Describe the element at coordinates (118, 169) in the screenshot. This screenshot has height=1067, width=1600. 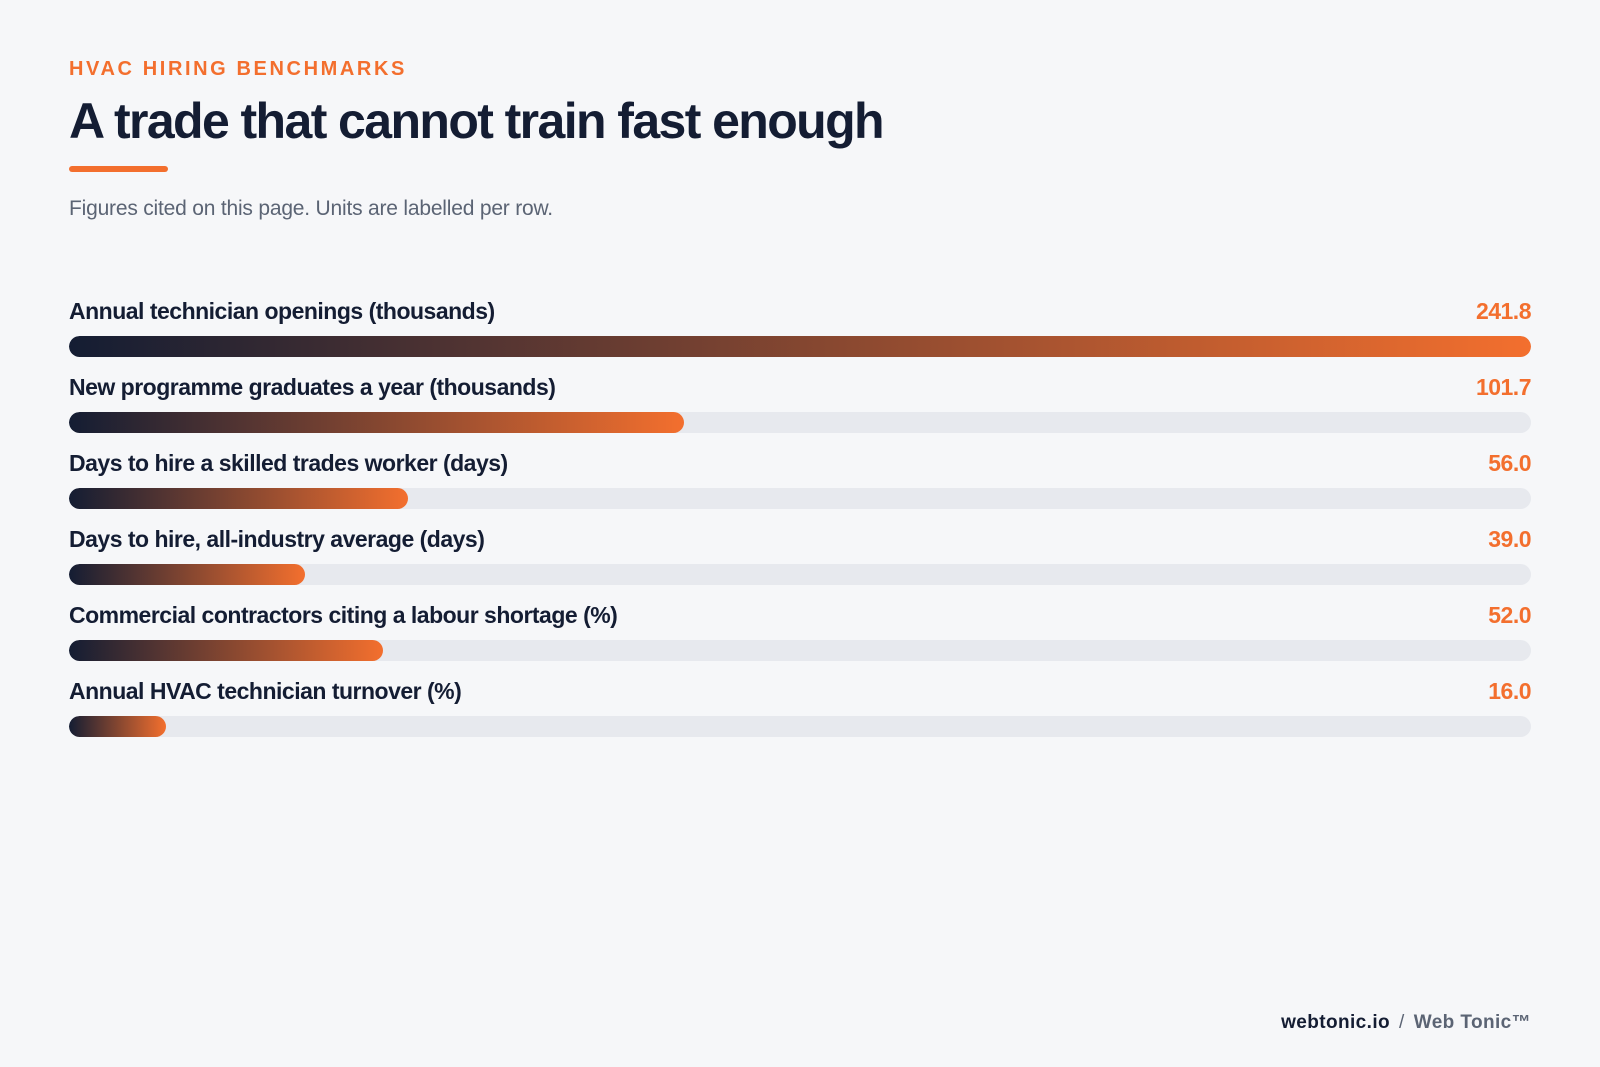
I see `accent-underline` at that location.